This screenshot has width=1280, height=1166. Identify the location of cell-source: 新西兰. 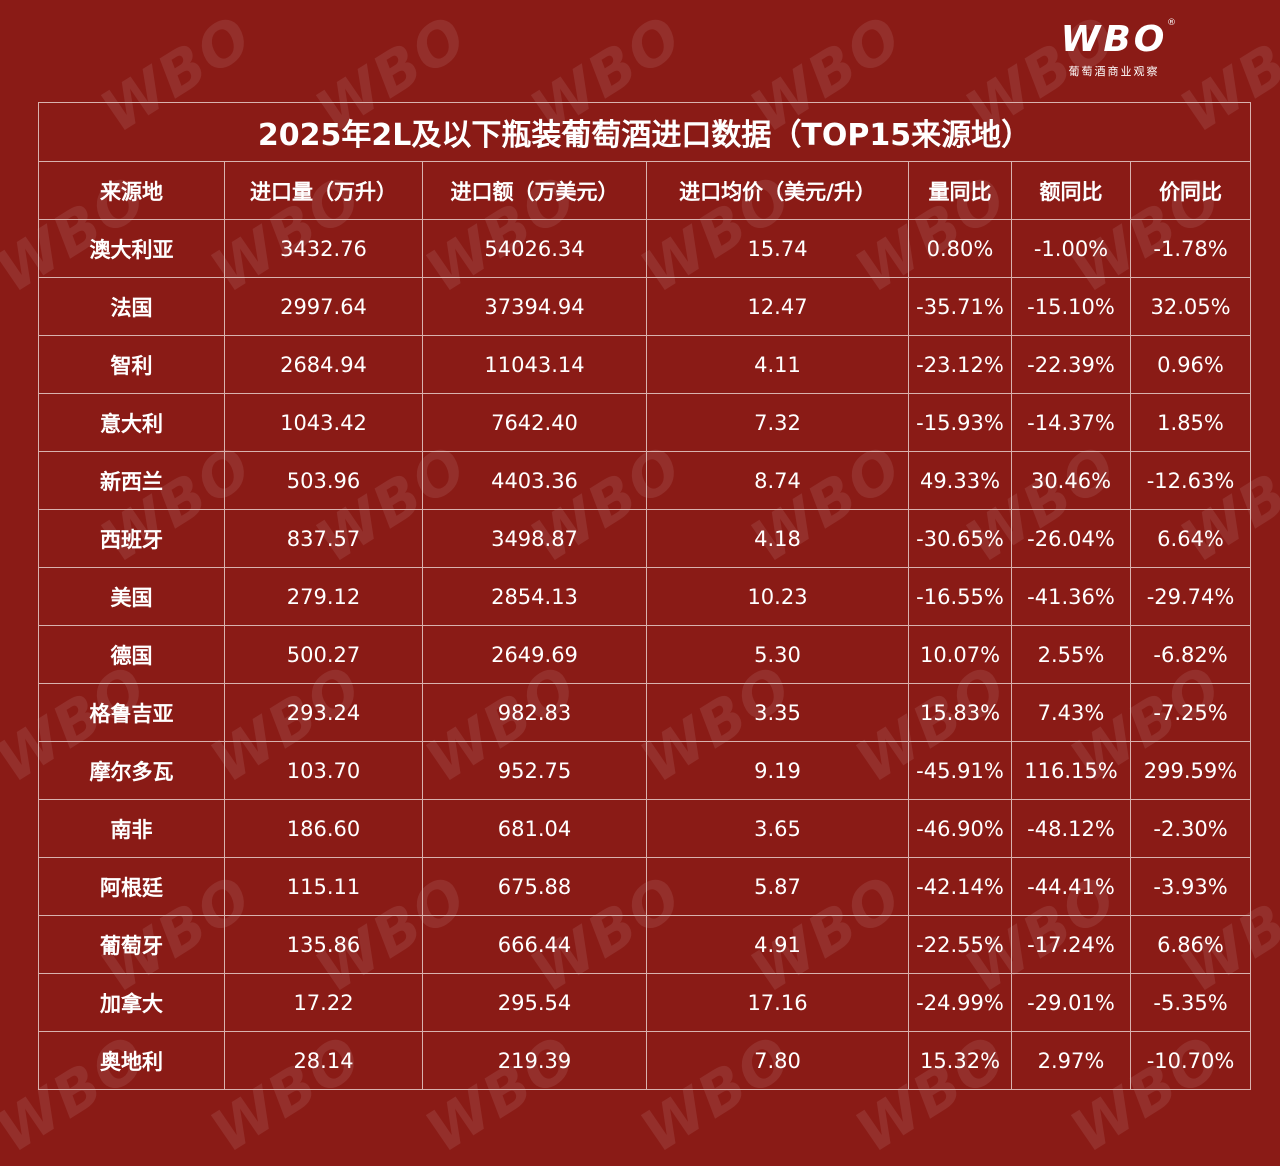
(131, 480).